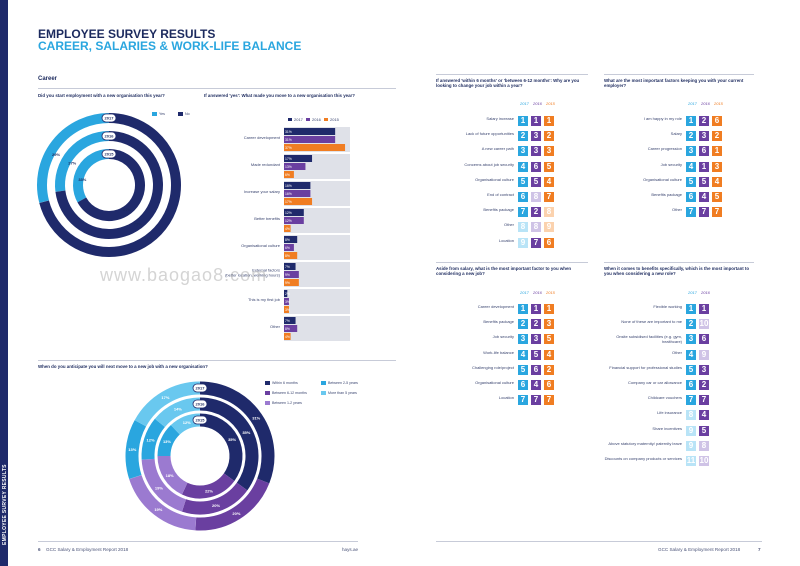 This screenshot has height=566, width=800. What do you see at coordinates (267, 403) in the screenshot?
I see `legend-swatch-1to2` at bounding box center [267, 403].